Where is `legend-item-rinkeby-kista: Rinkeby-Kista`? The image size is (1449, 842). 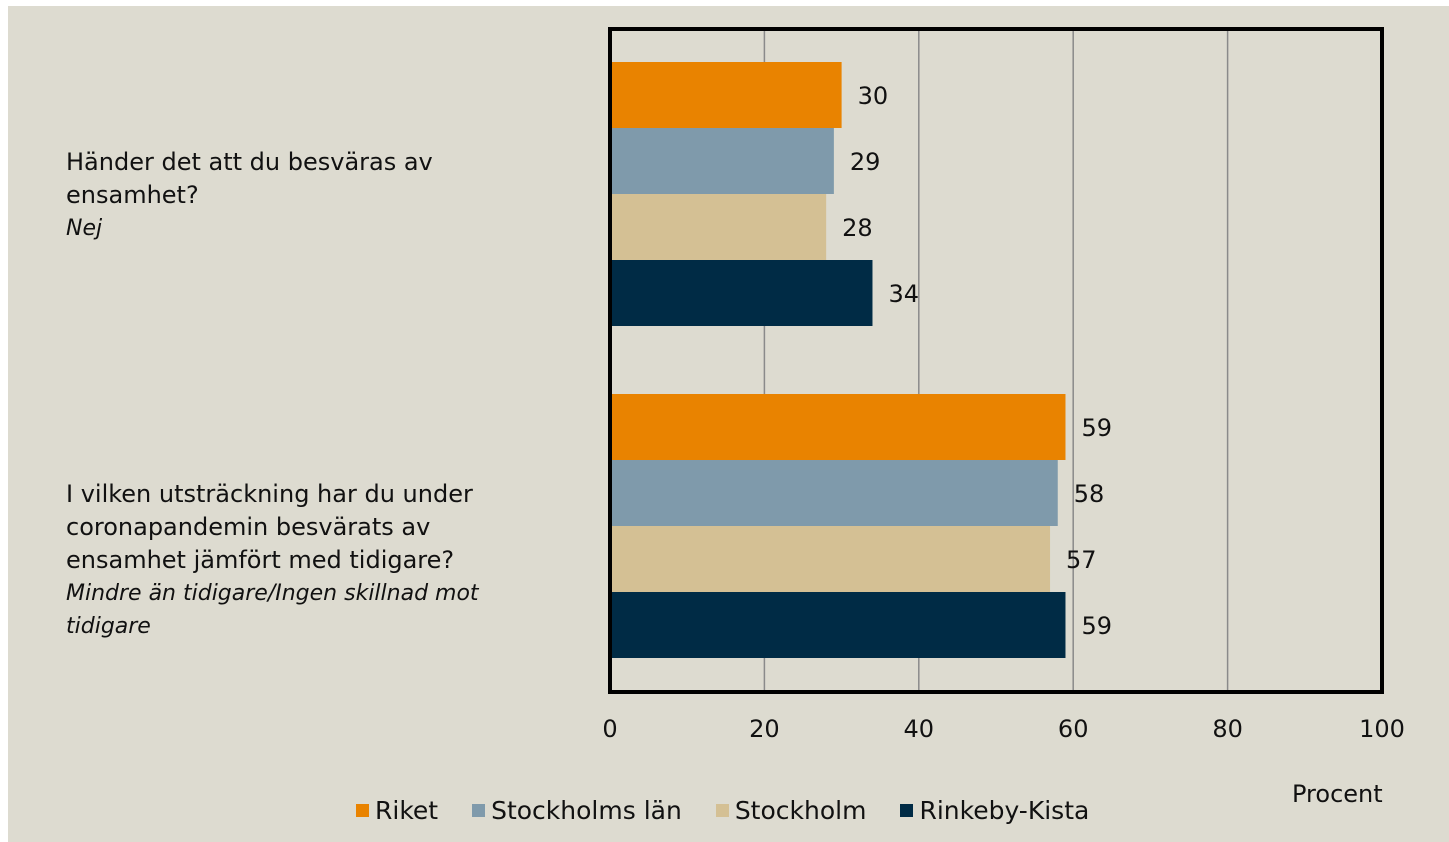
legend-item-rinkeby-kista: Rinkeby-Kista is located at coordinates (994, 810).